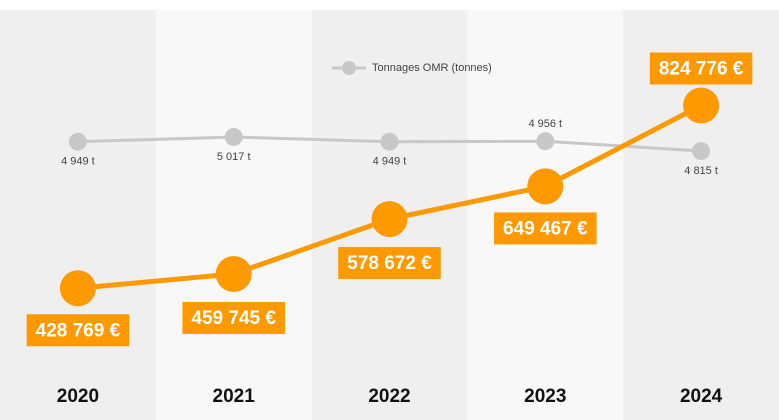 Image resolution: width=779 pixels, height=420 pixels. I want to click on value-label: 4 956 t, so click(545, 124).